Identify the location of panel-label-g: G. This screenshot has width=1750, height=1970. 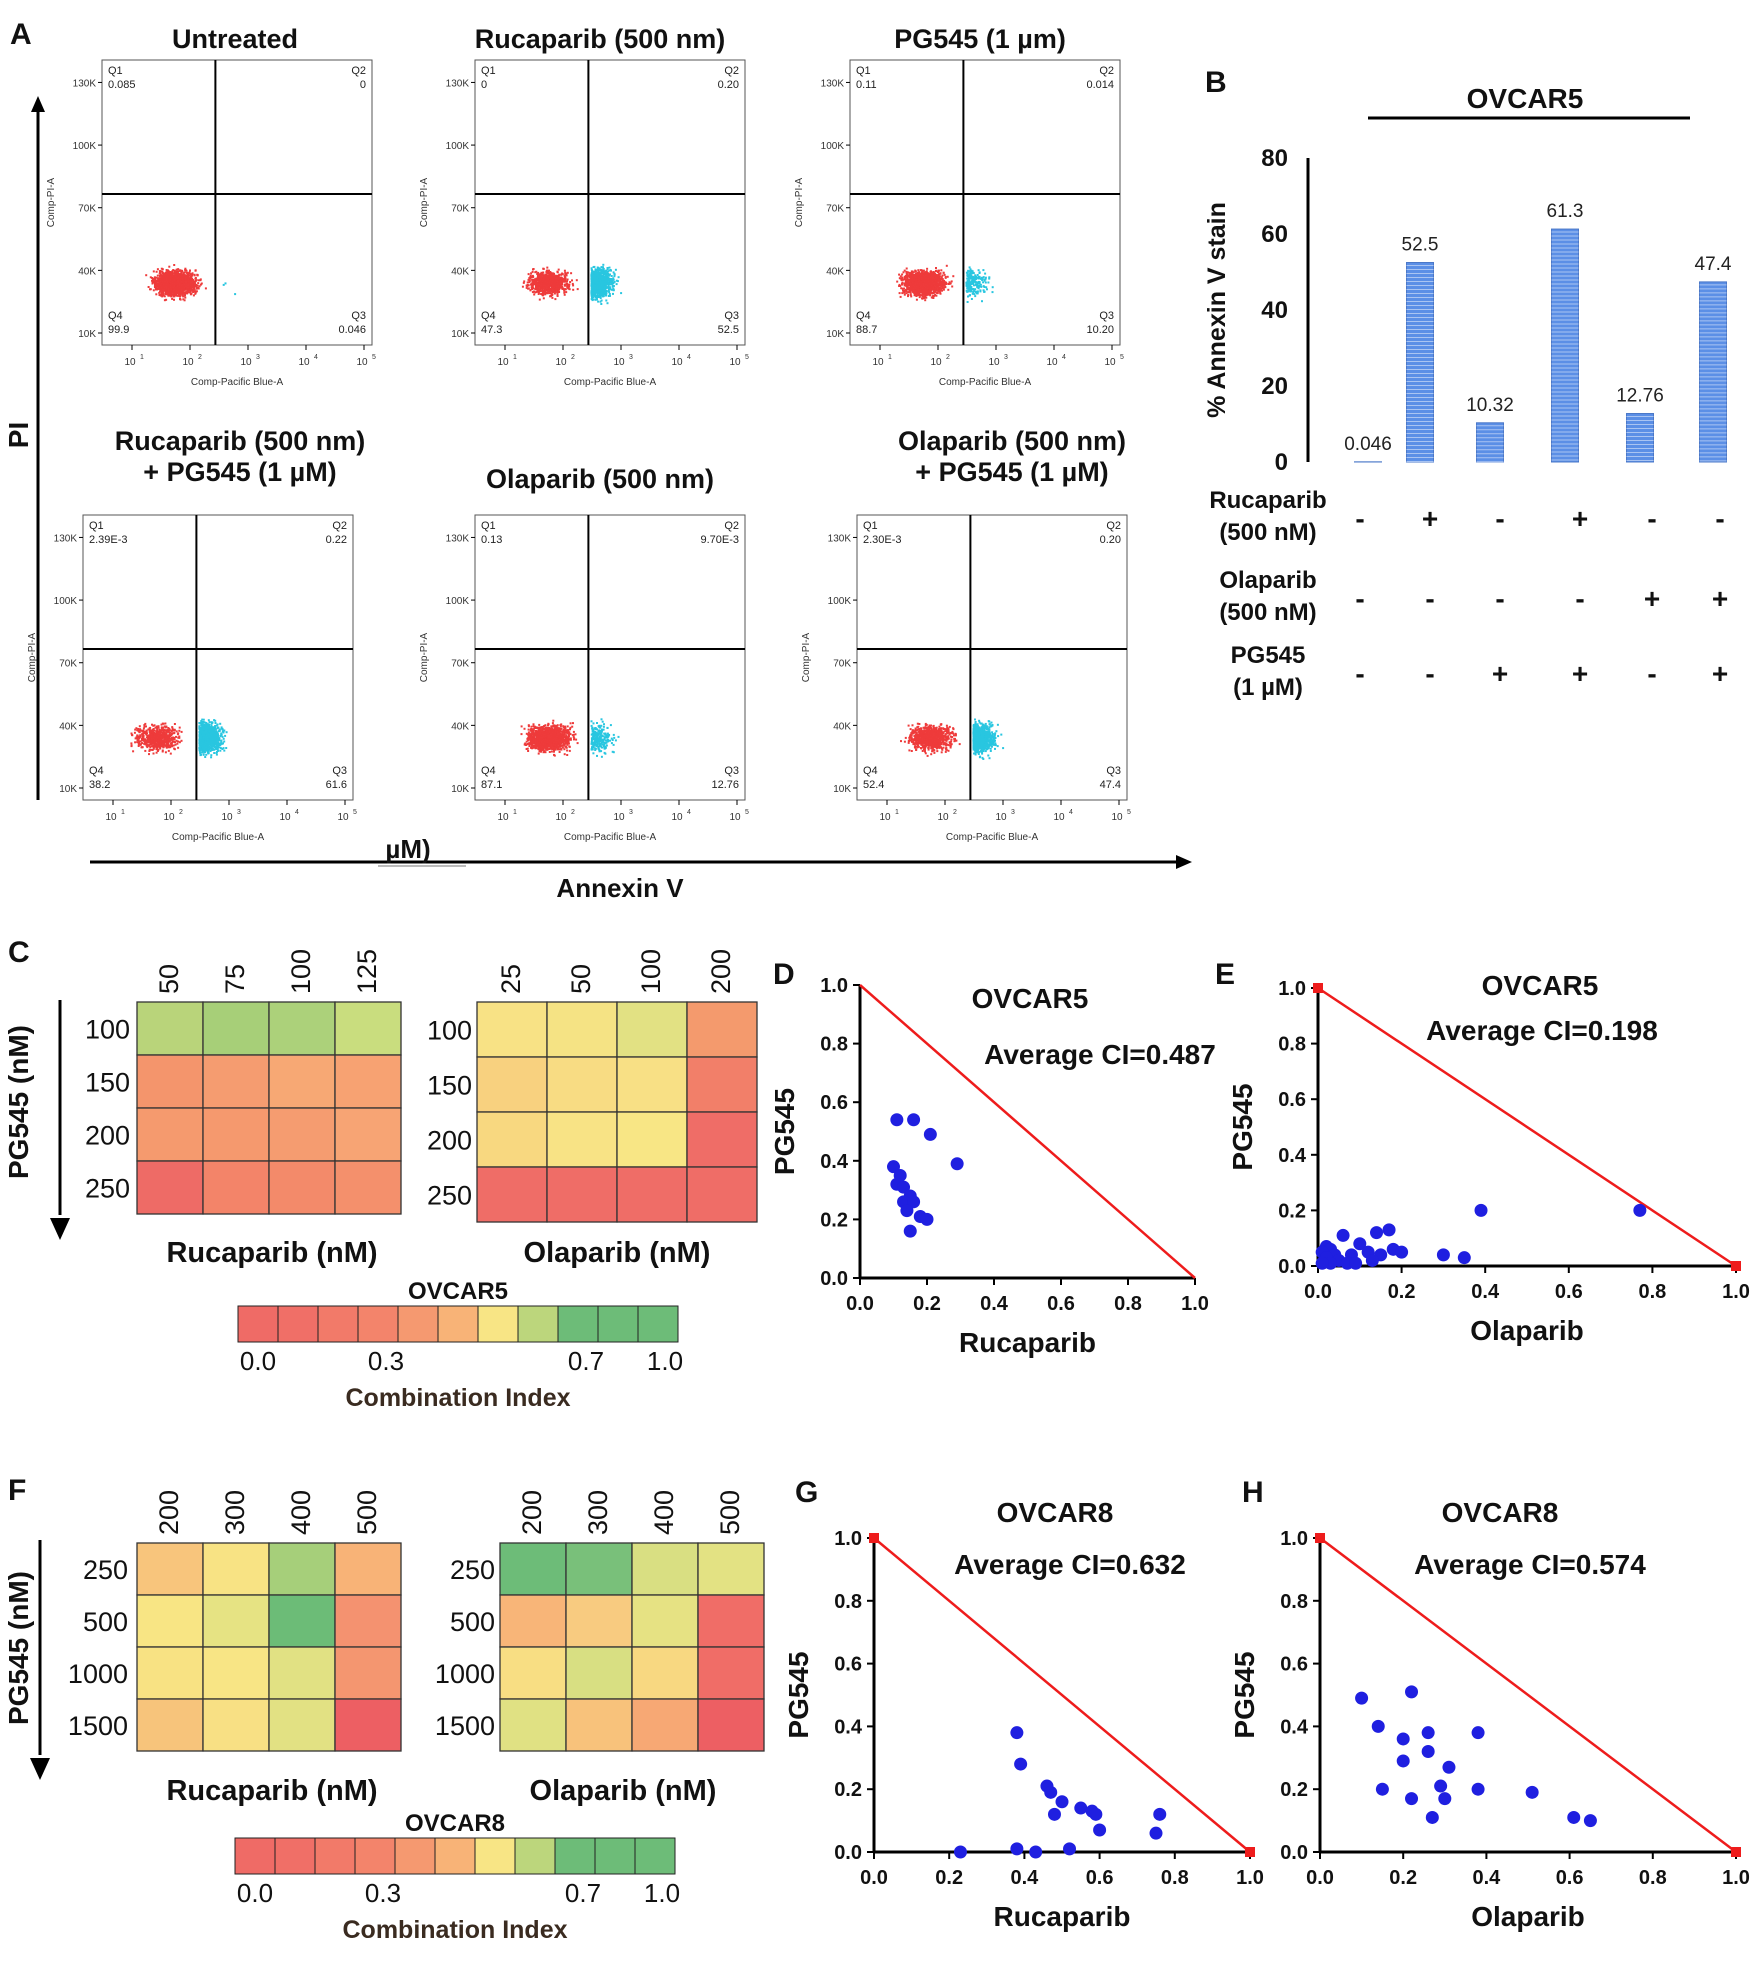
(806, 1492).